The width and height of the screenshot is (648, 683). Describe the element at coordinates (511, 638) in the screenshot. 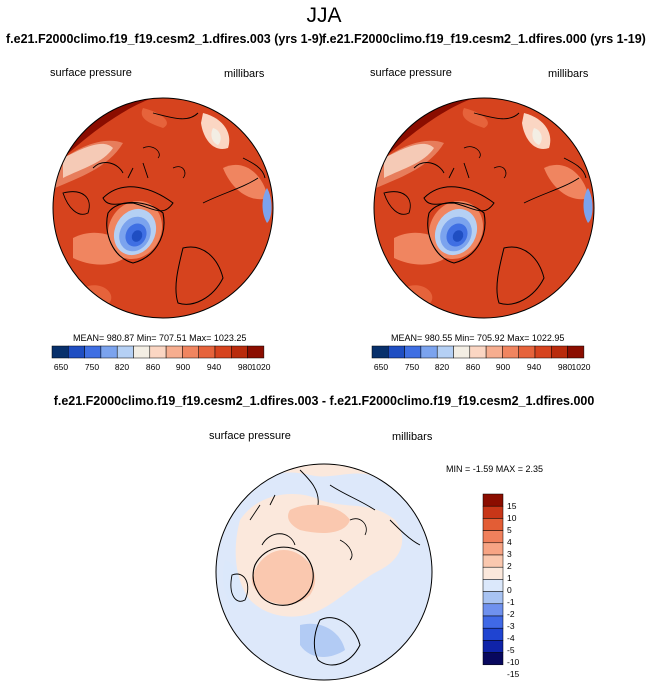

I see `cb3-tick: -4` at that location.